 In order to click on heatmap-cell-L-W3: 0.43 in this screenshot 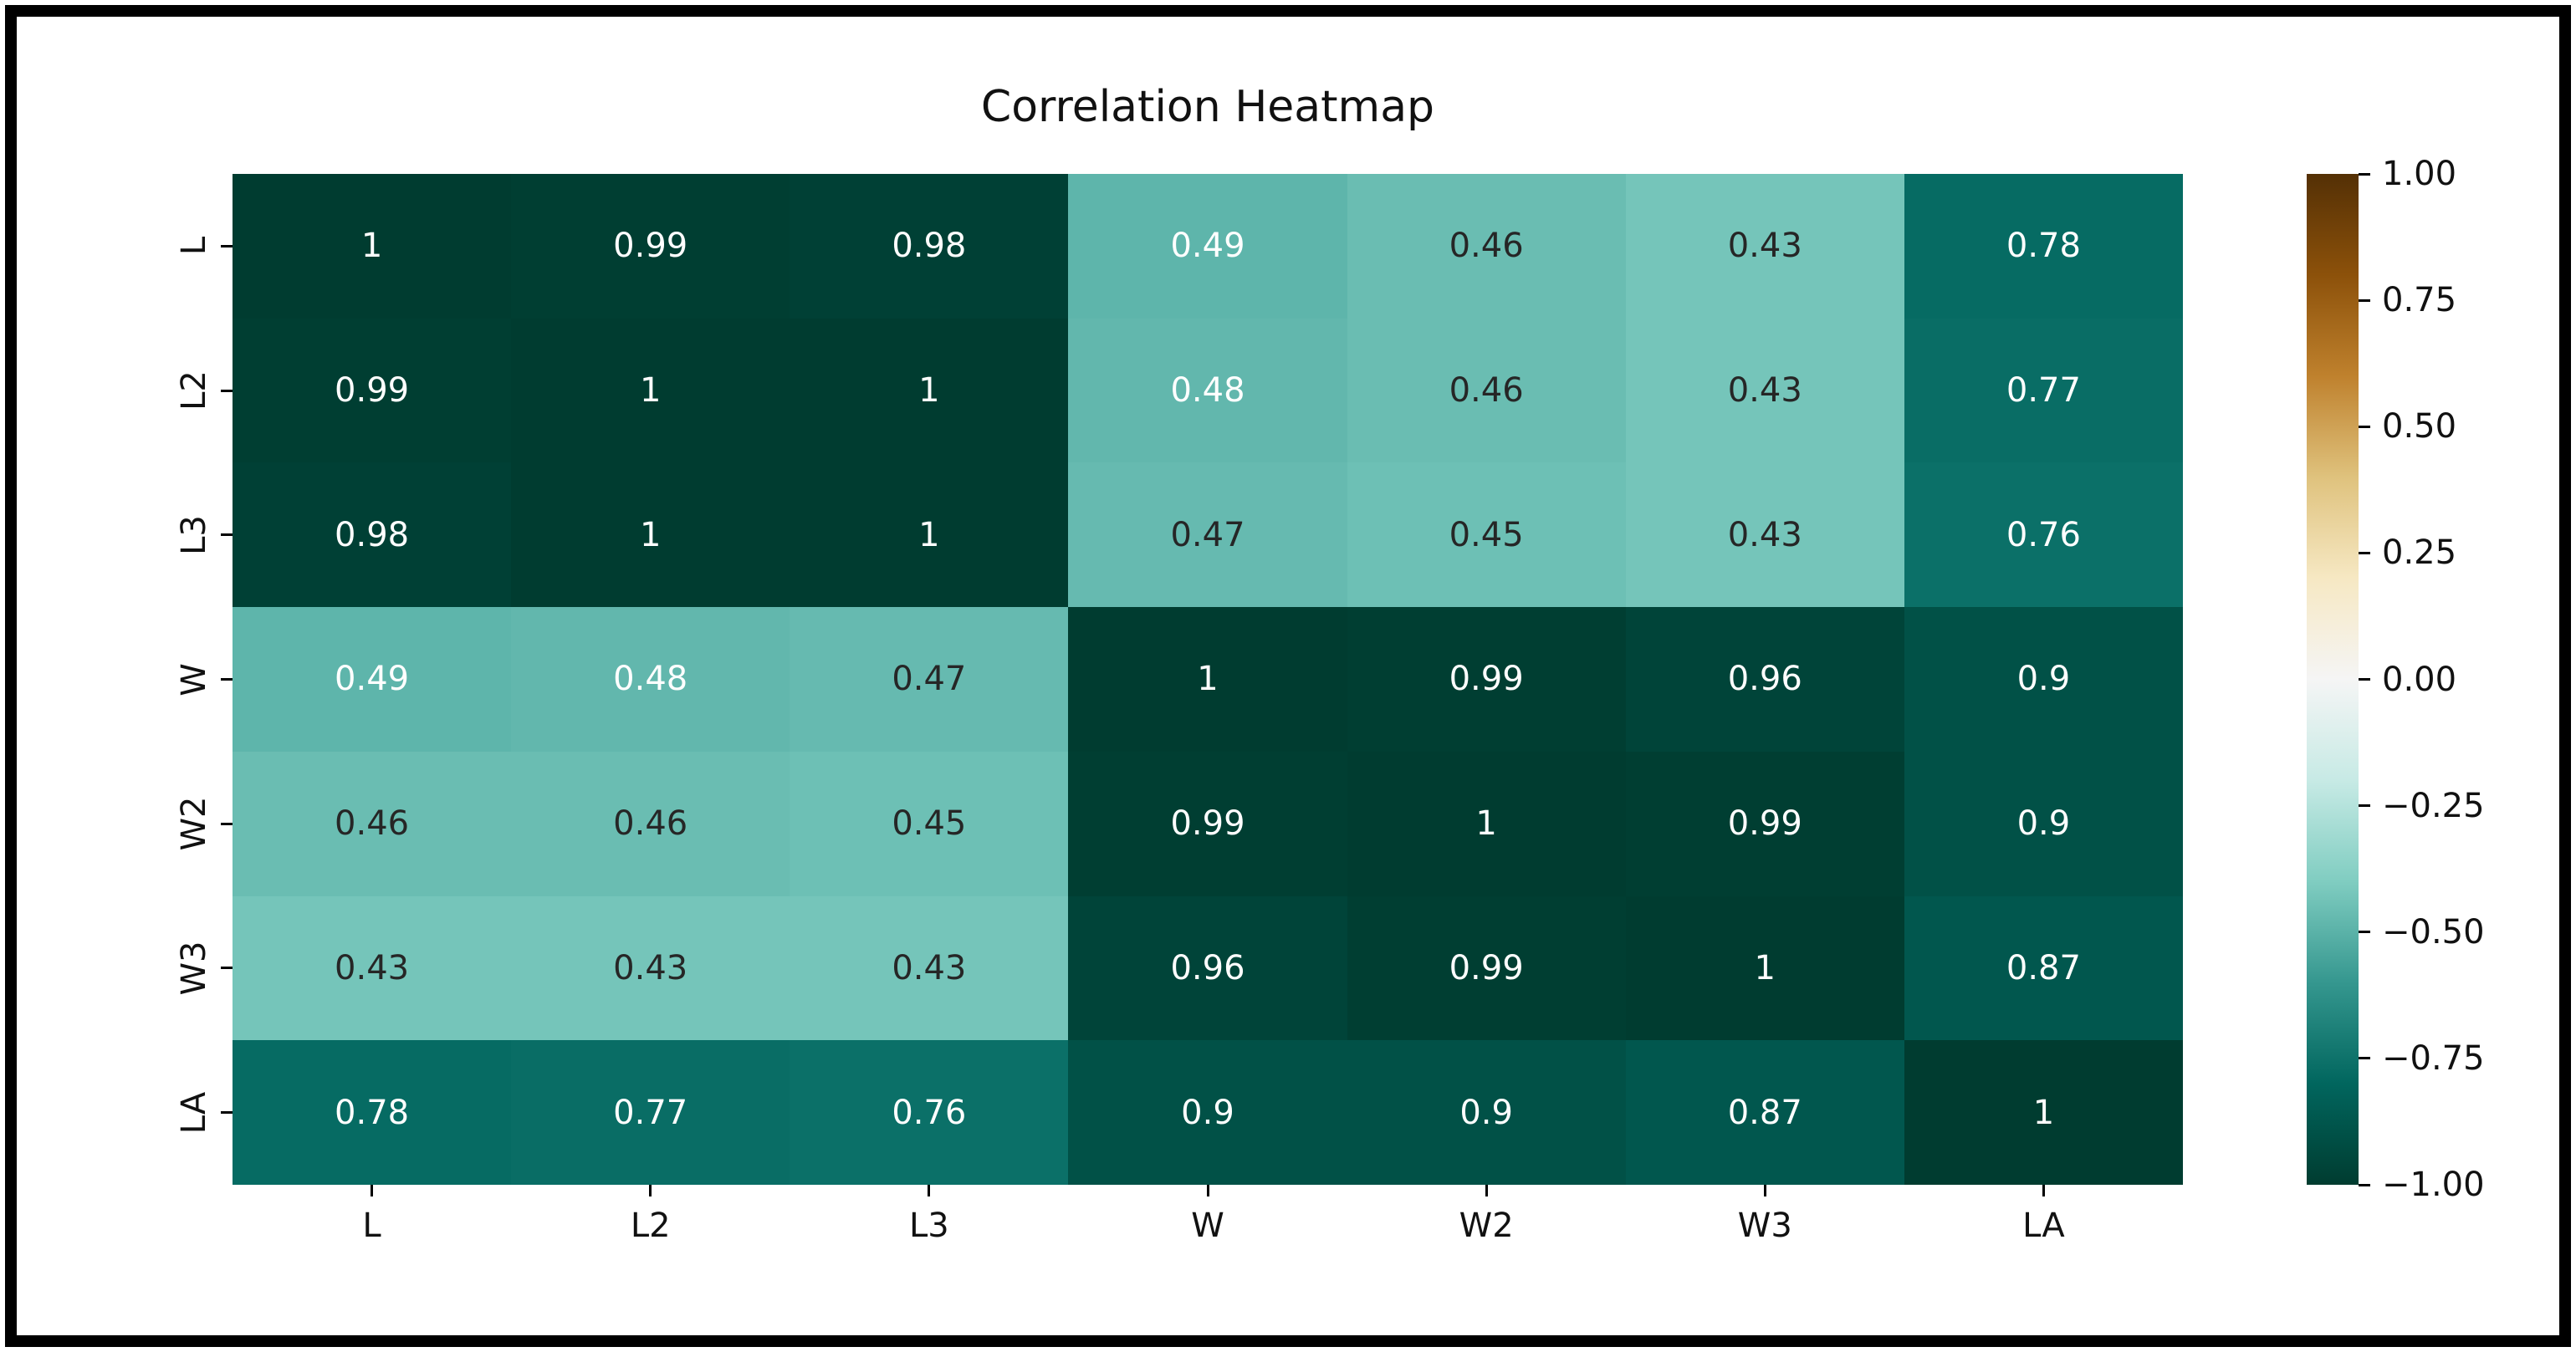, I will do `click(1764, 246)`.